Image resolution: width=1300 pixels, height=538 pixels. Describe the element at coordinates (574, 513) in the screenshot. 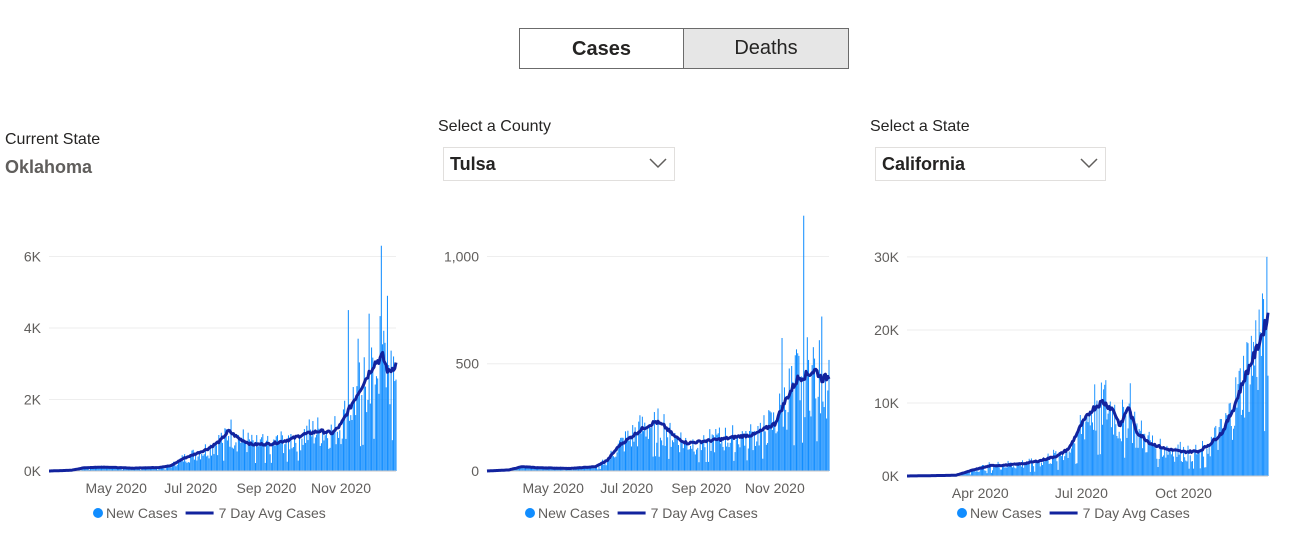

I see `legend-new-cases-label: New Cases` at that location.